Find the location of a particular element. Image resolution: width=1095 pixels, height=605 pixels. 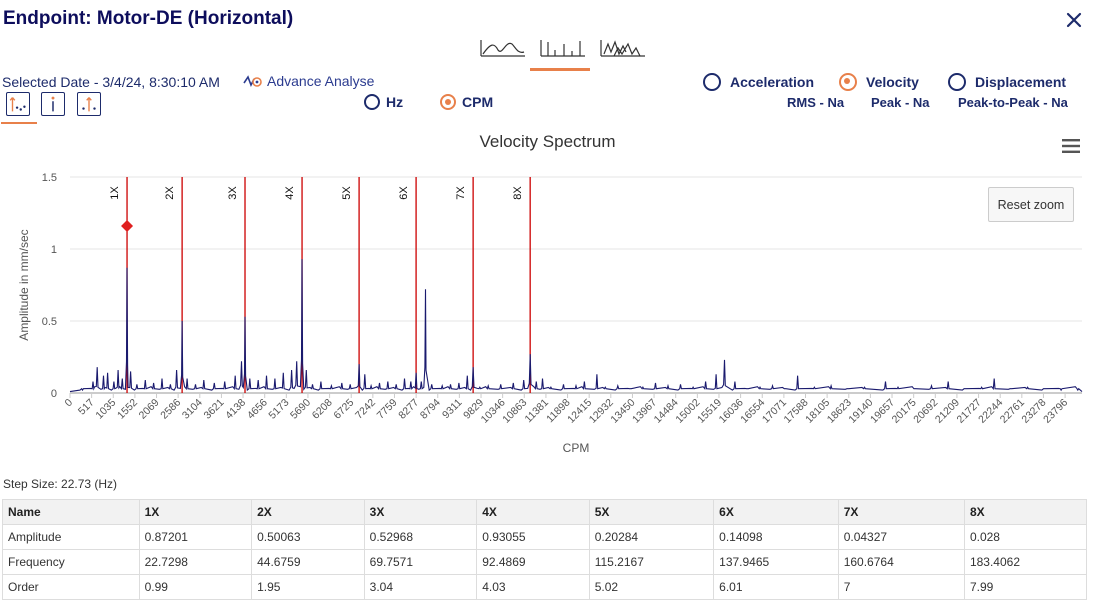

harmonic-label: 3X is located at coordinates (233, 193).